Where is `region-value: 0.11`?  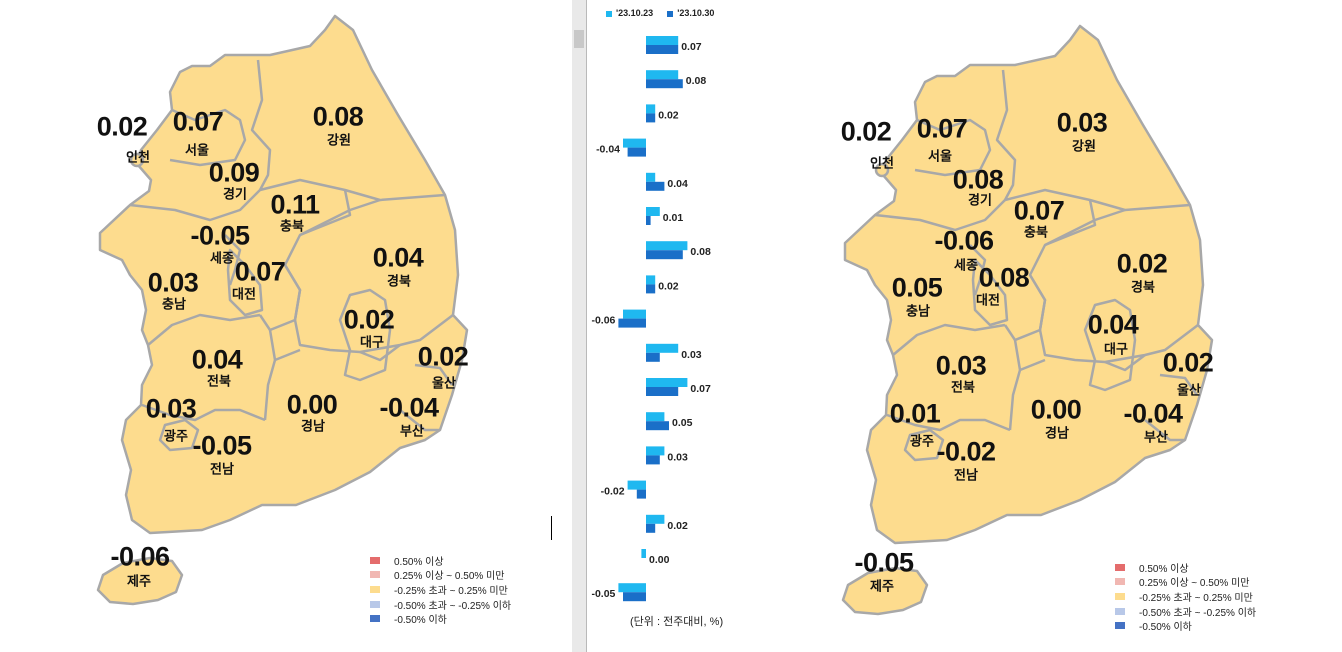 region-value: 0.11 is located at coordinates (295, 204).